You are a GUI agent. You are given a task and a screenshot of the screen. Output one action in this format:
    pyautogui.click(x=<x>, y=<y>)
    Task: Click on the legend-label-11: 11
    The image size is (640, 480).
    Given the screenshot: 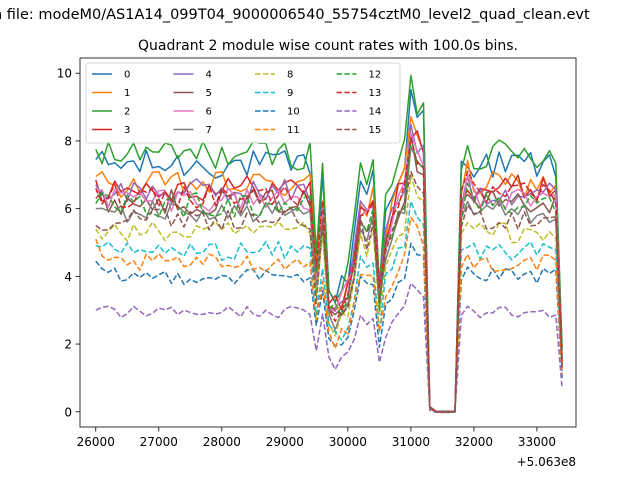 What is the action you would take?
    pyautogui.click(x=293, y=130)
    